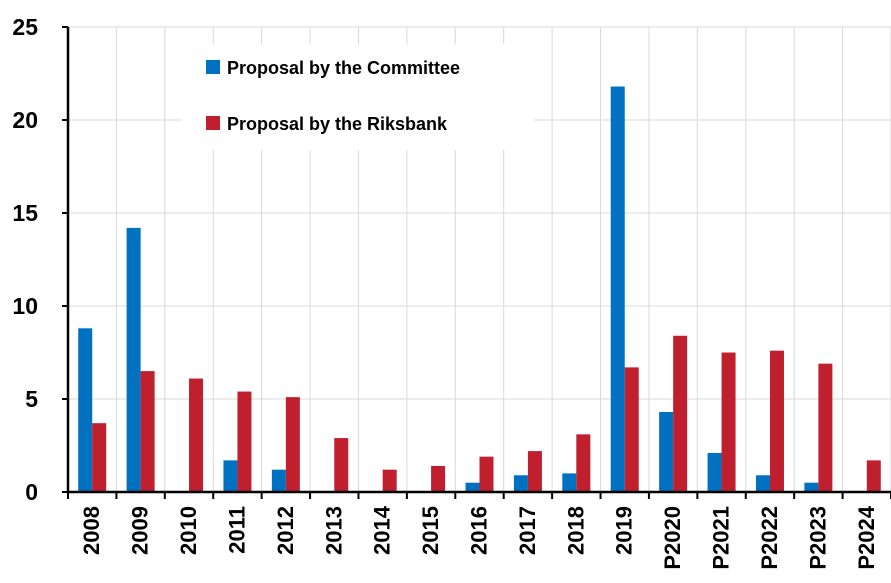  What do you see at coordinates (714, 472) in the screenshot?
I see `bar-committee-P2021` at bounding box center [714, 472].